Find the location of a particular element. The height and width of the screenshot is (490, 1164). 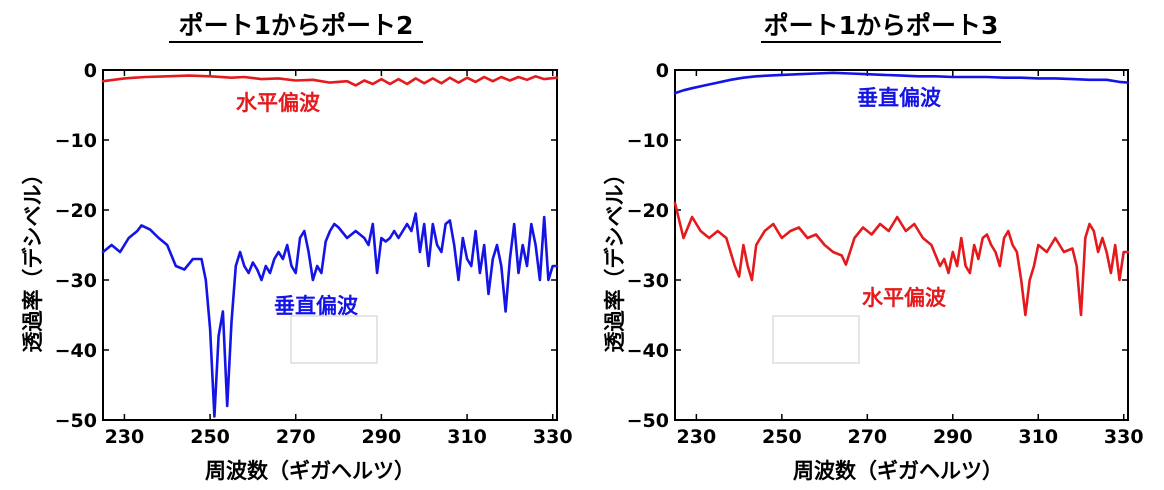

chart-title: ポート1からポート3 is located at coordinates (881, 25).